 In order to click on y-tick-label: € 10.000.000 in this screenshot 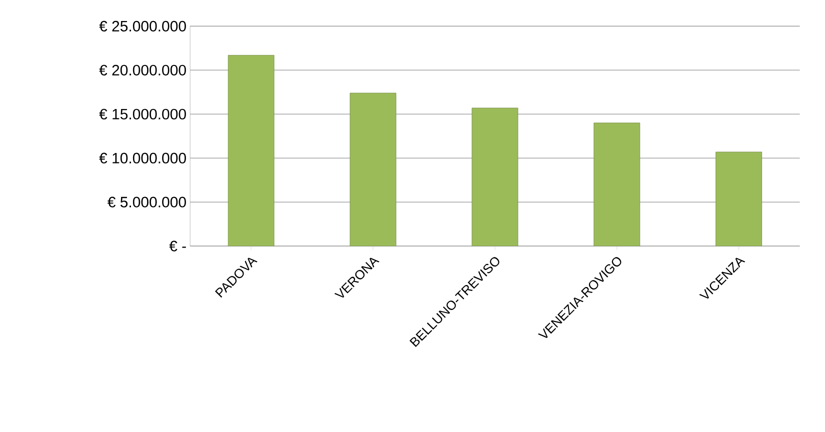, I will do `click(142, 158)`.